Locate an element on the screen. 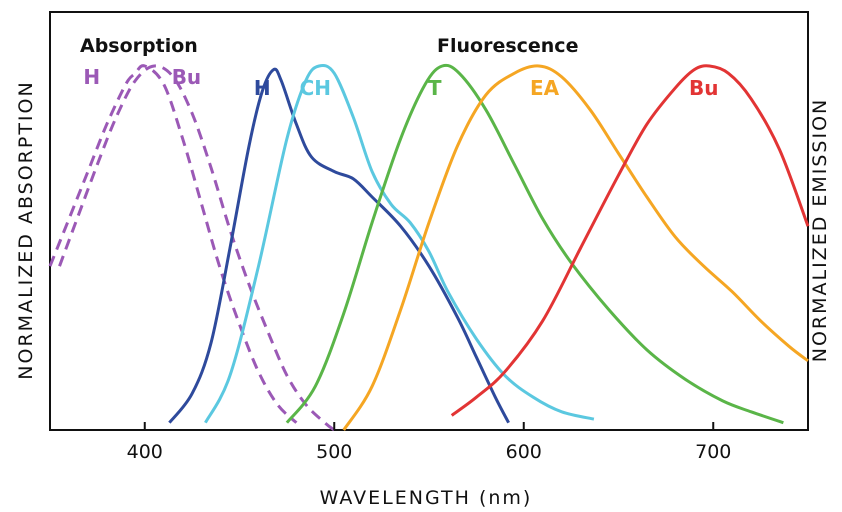  fluorescence-label-t: T is located at coordinates (435, 88).